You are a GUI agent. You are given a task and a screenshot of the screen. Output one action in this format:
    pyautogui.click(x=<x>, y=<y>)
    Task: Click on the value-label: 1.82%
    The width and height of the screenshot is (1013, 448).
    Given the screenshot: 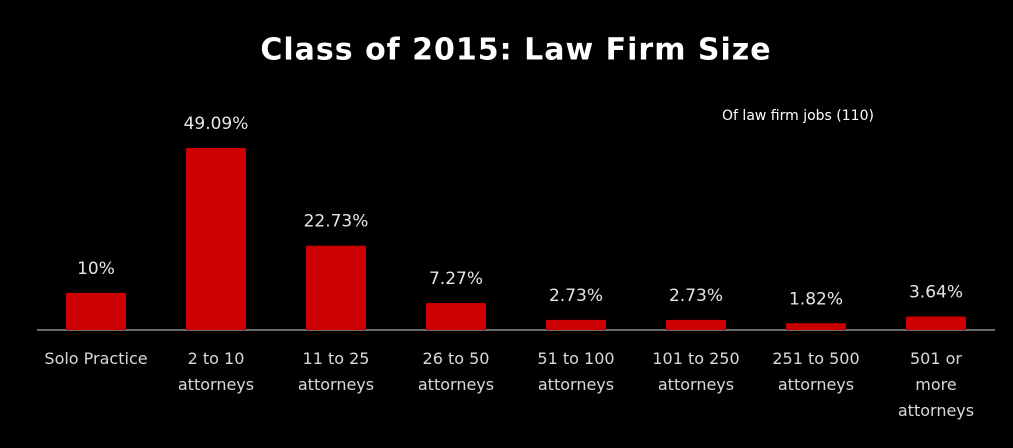 What is the action you would take?
    pyautogui.click(x=816, y=299)
    